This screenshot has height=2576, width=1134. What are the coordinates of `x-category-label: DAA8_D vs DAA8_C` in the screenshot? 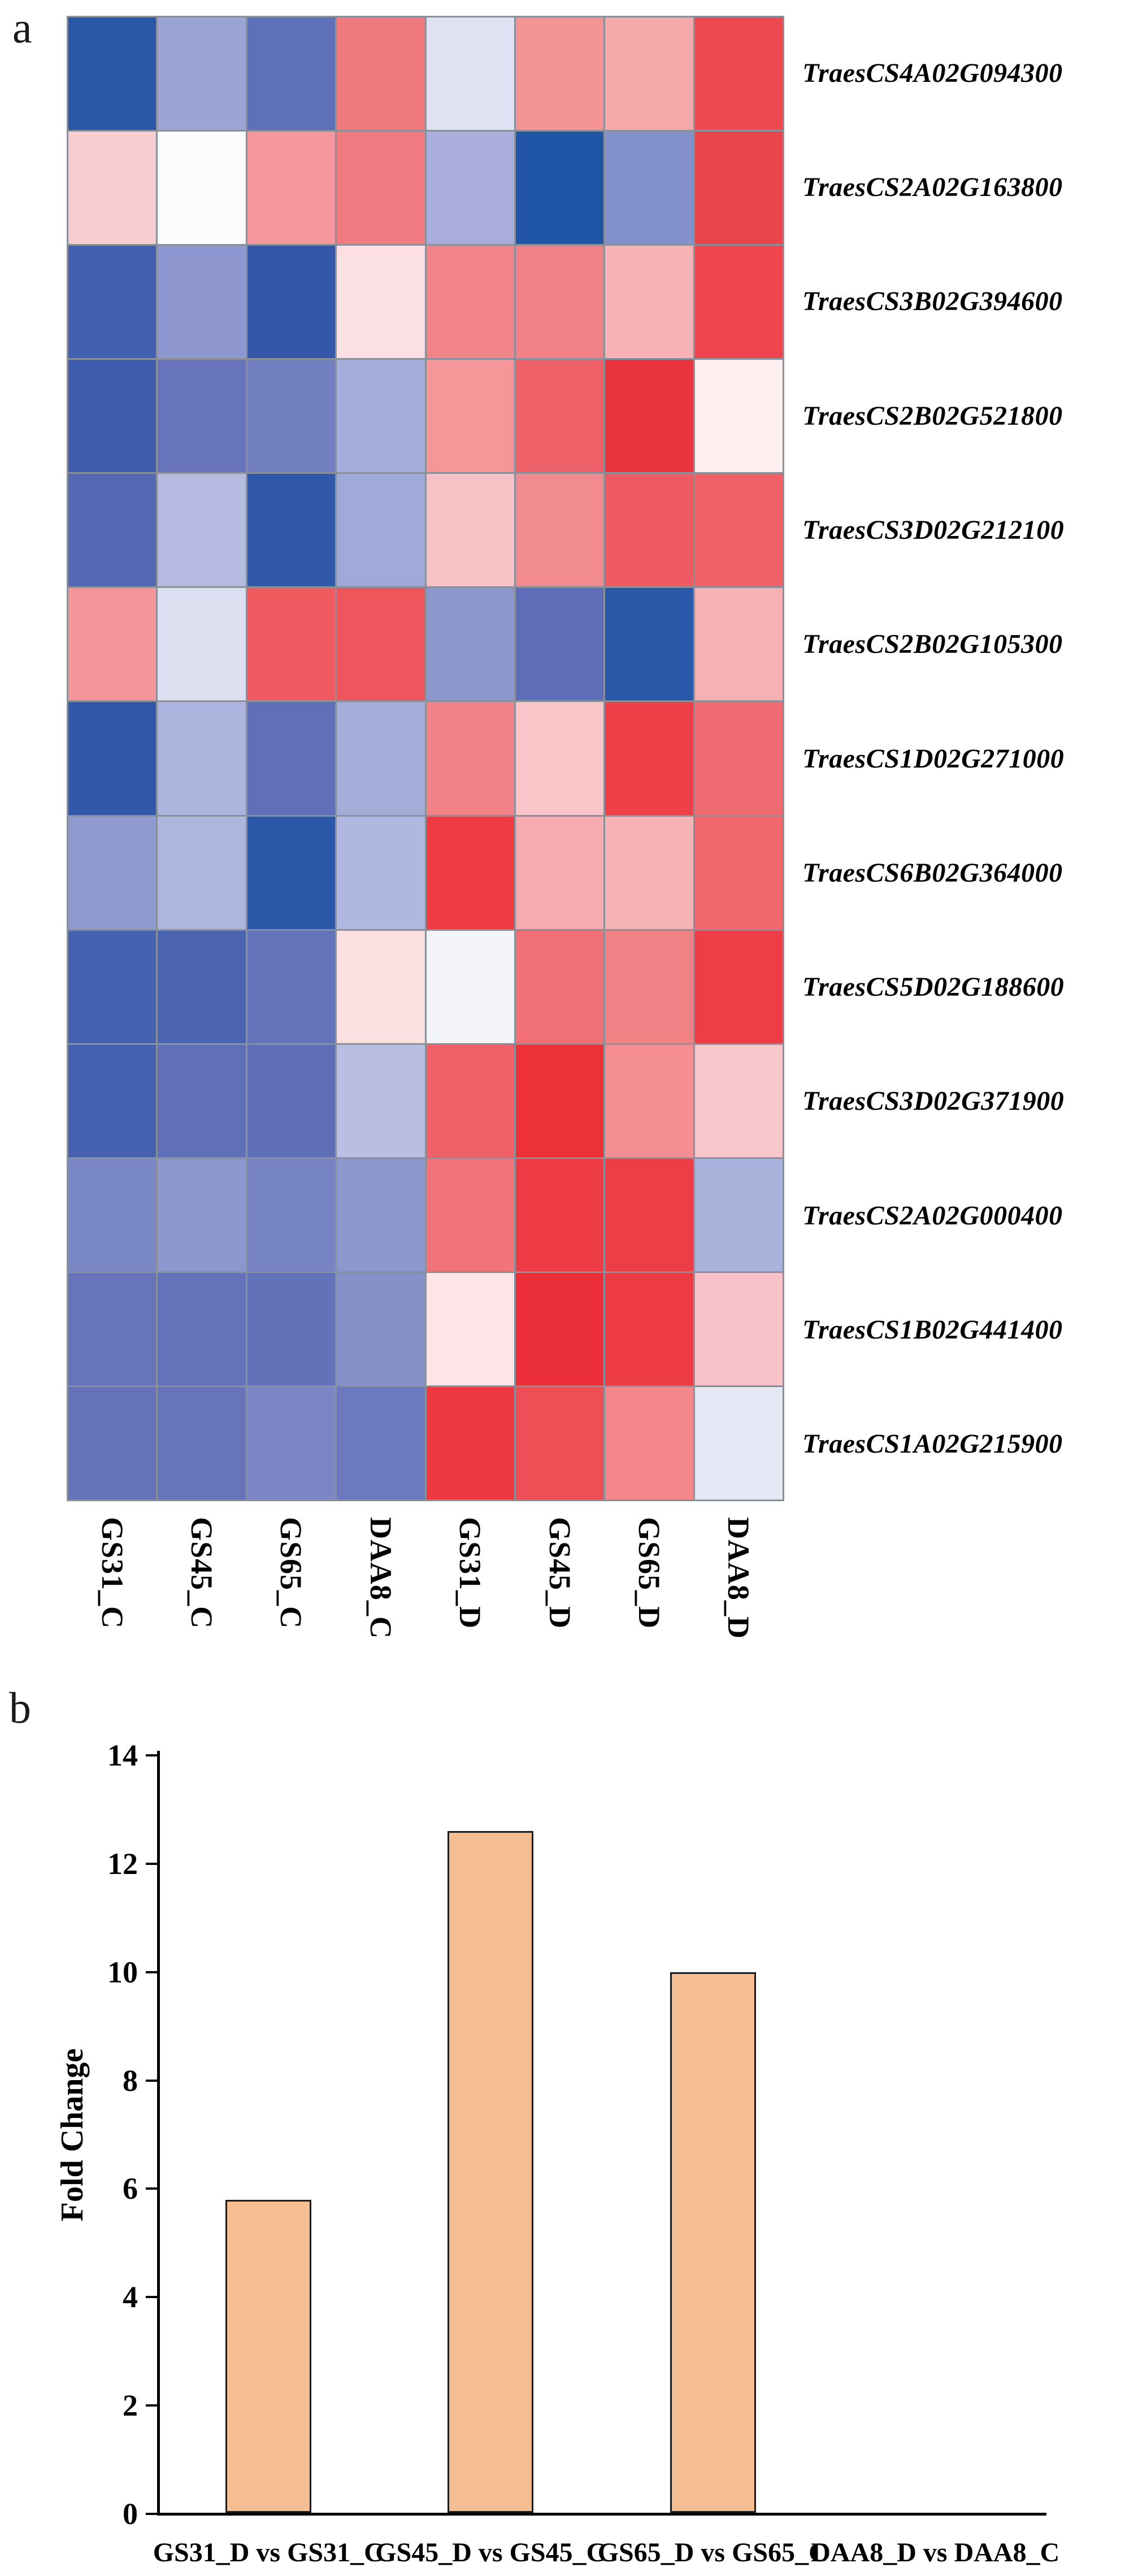 It's located at (935, 2553).